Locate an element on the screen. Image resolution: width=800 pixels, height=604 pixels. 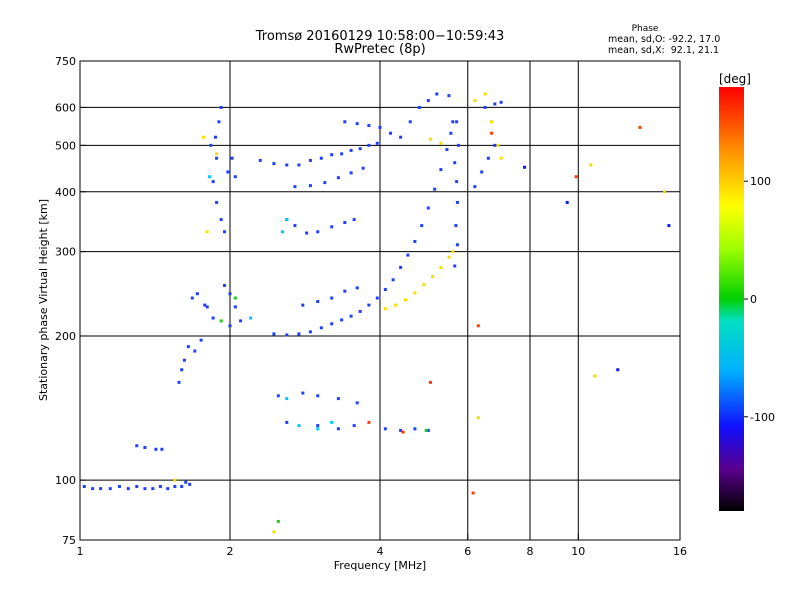
y-axis-label: Stationary phase Virtual Height [km] is located at coordinates (43, 300).